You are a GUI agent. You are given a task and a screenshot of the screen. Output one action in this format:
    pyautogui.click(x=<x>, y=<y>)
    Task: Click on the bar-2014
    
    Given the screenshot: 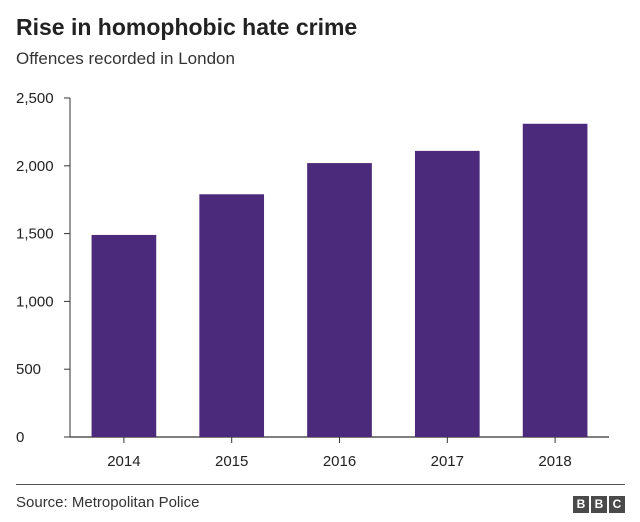 What is the action you would take?
    pyautogui.click(x=124, y=335)
    